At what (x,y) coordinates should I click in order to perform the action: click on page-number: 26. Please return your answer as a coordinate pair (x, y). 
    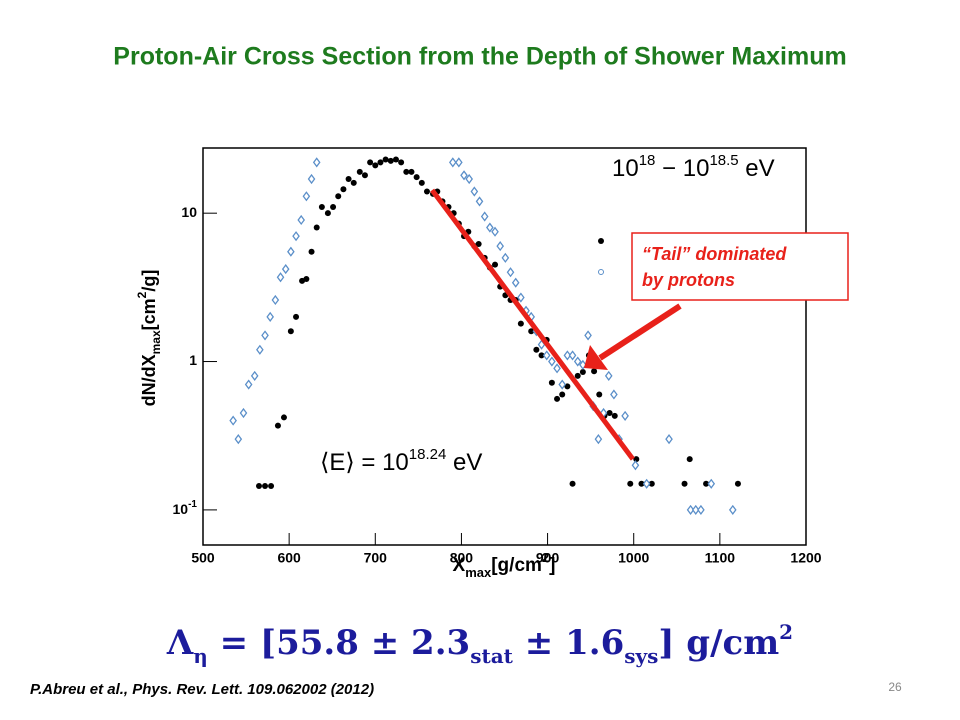
    Looking at the image, I should click on (895, 687).